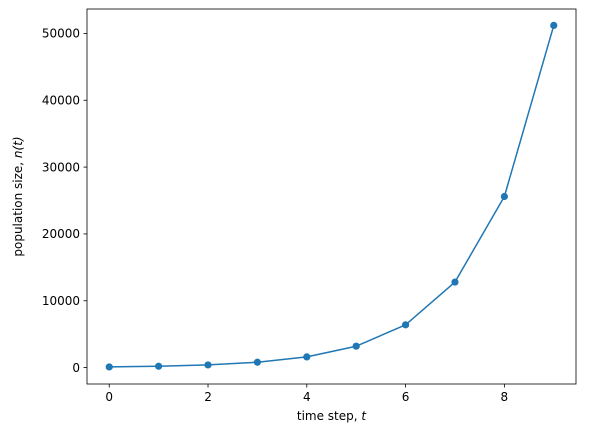 The width and height of the screenshot is (593, 440). What do you see at coordinates (505, 397) in the screenshot?
I see `x-tick-label: 8` at bounding box center [505, 397].